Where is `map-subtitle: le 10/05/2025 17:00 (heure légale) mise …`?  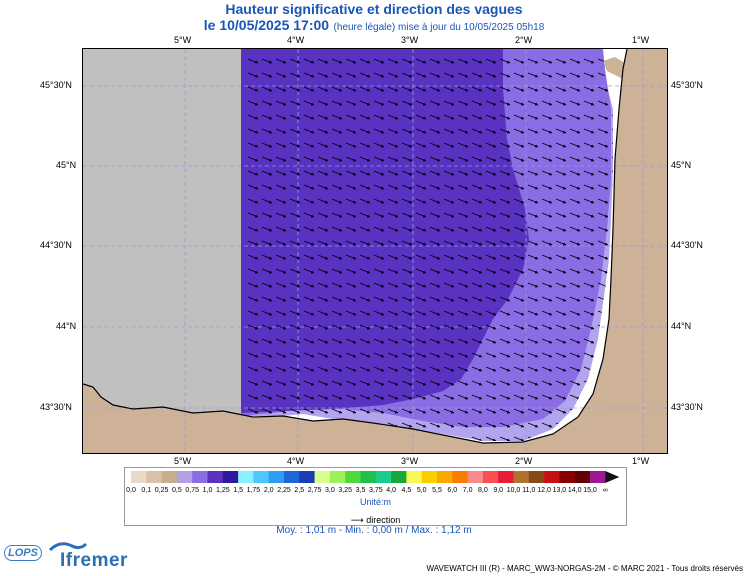 map-subtitle: le 10/05/2025 17:00 (heure légale) mise … is located at coordinates (374, 26).